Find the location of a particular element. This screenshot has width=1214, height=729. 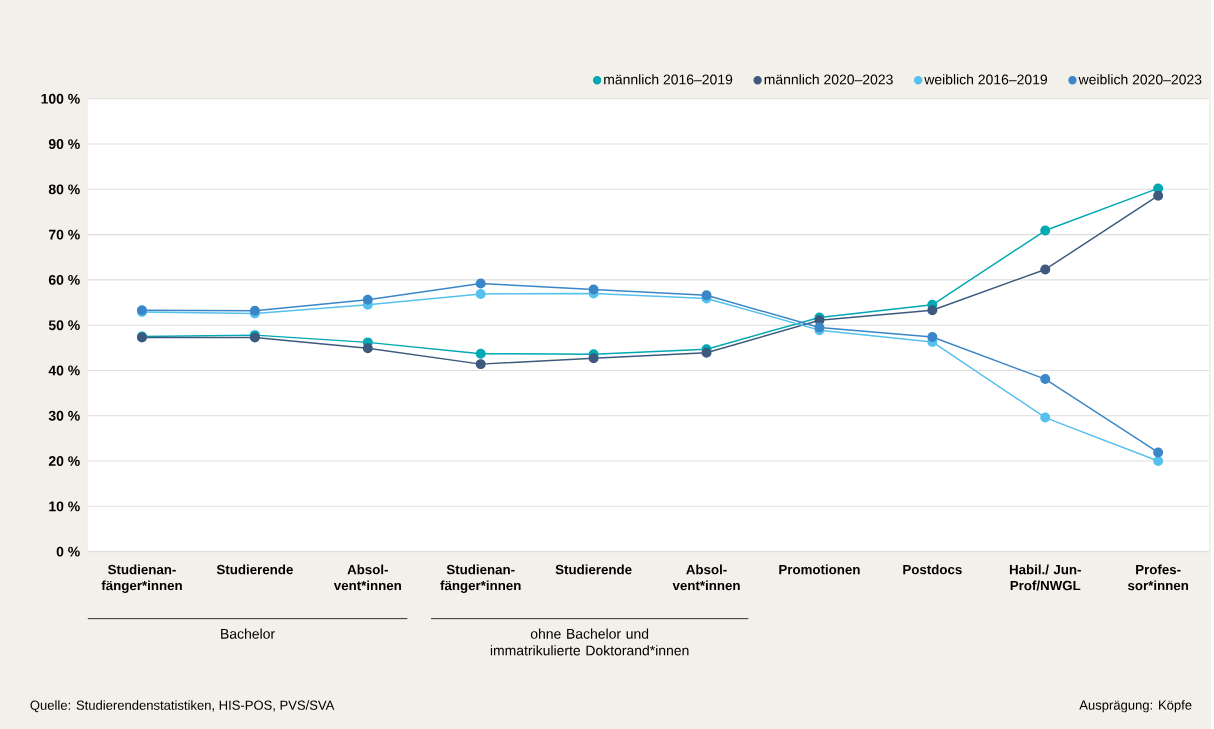

y-tick-label: 40 % is located at coordinates (64, 370).